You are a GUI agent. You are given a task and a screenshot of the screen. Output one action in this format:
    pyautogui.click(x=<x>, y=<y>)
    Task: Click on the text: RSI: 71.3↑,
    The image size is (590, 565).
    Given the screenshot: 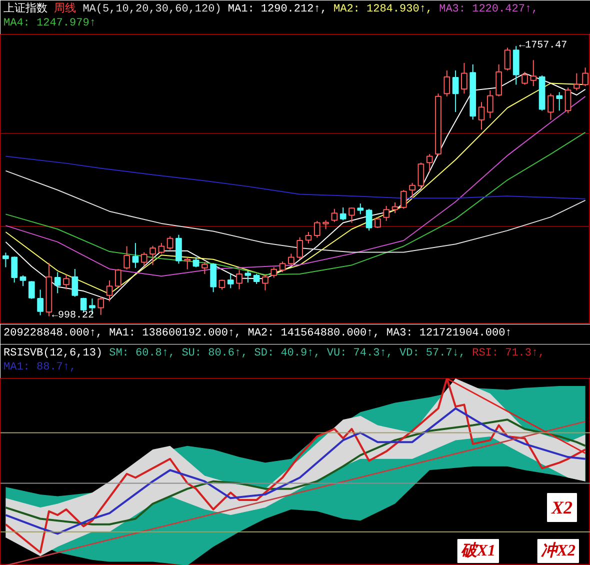 What is the action you would take?
    pyautogui.click(x=508, y=354)
    